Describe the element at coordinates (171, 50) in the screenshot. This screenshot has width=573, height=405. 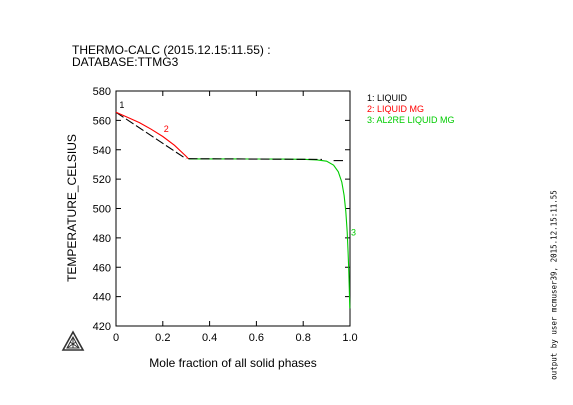
I see `chart-title-line-1: THERMO-CALC (2015.12.15:11.55) :` at that location.